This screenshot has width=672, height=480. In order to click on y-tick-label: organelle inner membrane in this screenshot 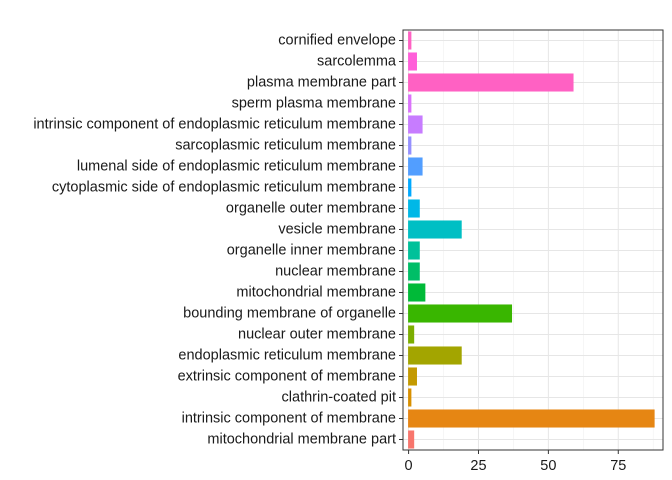, I will do `click(311, 251)`.